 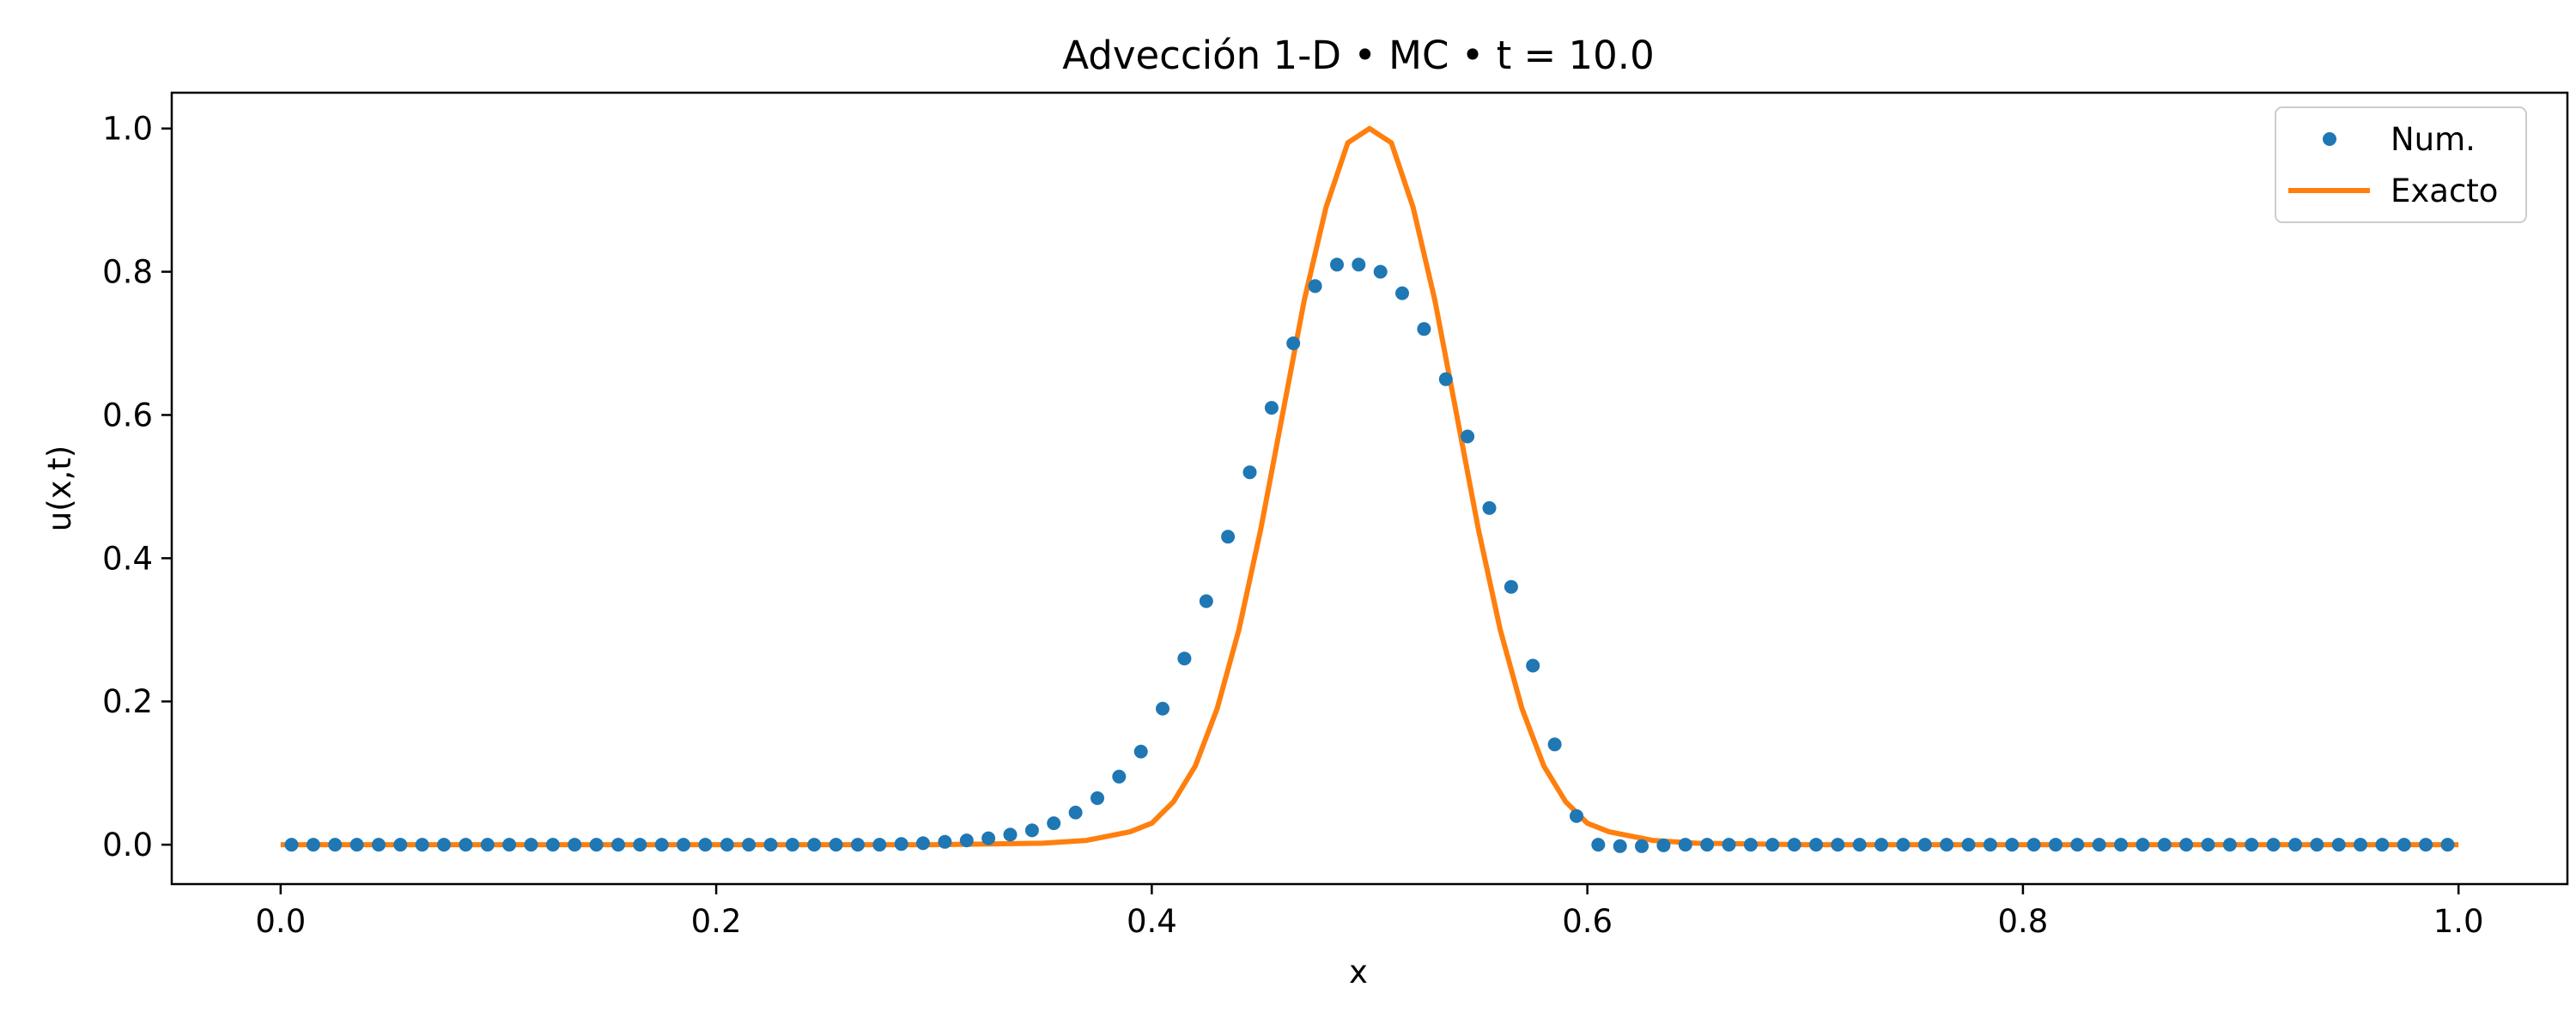 I want to click on legend-box, so click(x=2401, y=164).